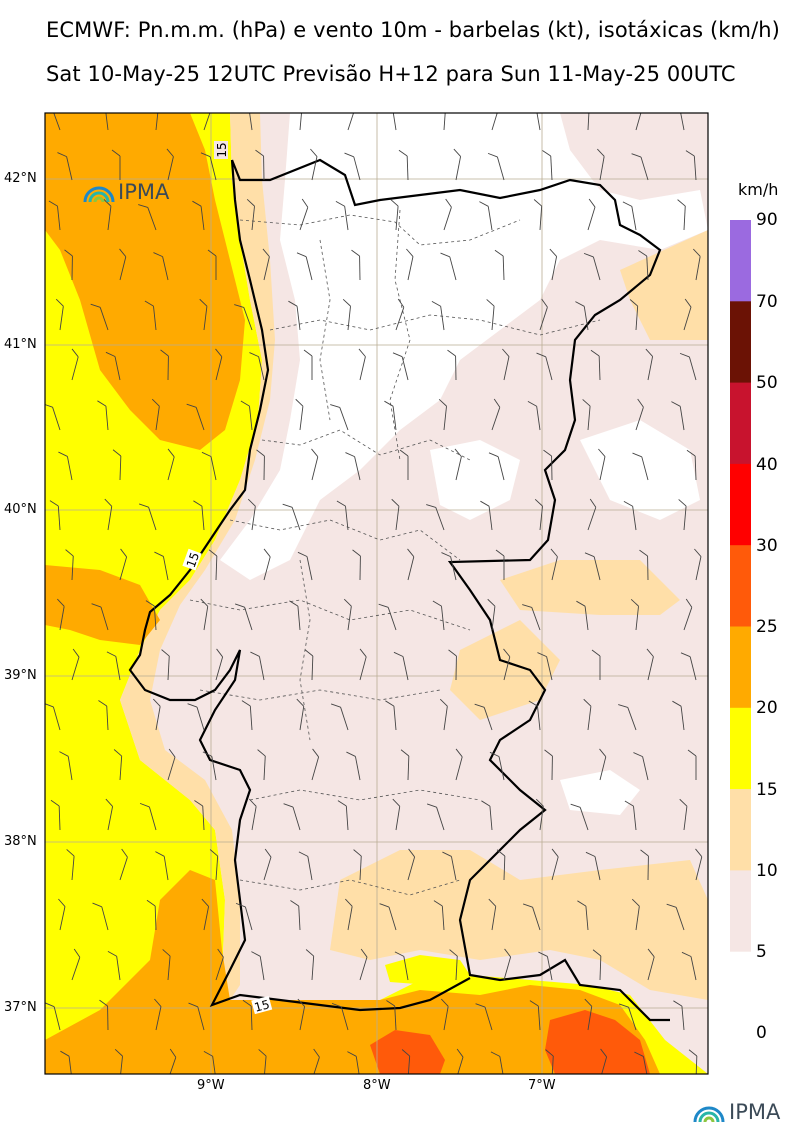 Image resolution: width=800 pixels, height=1131 pixels. What do you see at coordinates (542, 1085) in the screenshot?
I see `lon-label: 7°W` at bounding box center [542, 1085].